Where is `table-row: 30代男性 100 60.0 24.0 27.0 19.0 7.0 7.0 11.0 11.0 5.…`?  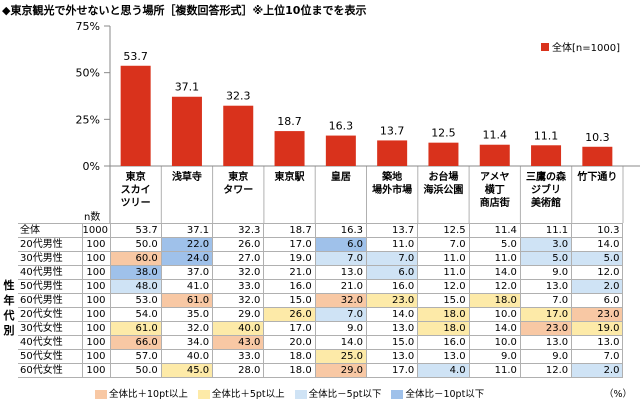
table-row: 30代男性 100 60.0 24.0 27.0 19.0 7.0 7.0 11.0 11.0 5.… is located at coordinates (312, 258).